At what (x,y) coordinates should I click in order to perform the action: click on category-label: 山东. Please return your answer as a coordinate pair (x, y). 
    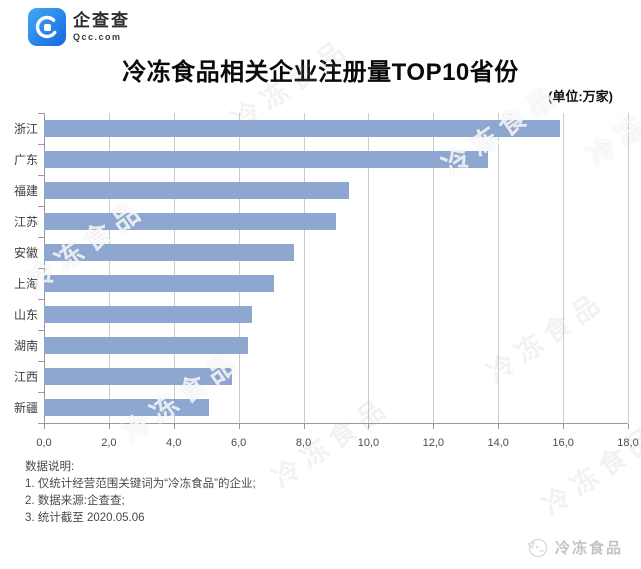
    Looking at the image, I should click on (26, 314).